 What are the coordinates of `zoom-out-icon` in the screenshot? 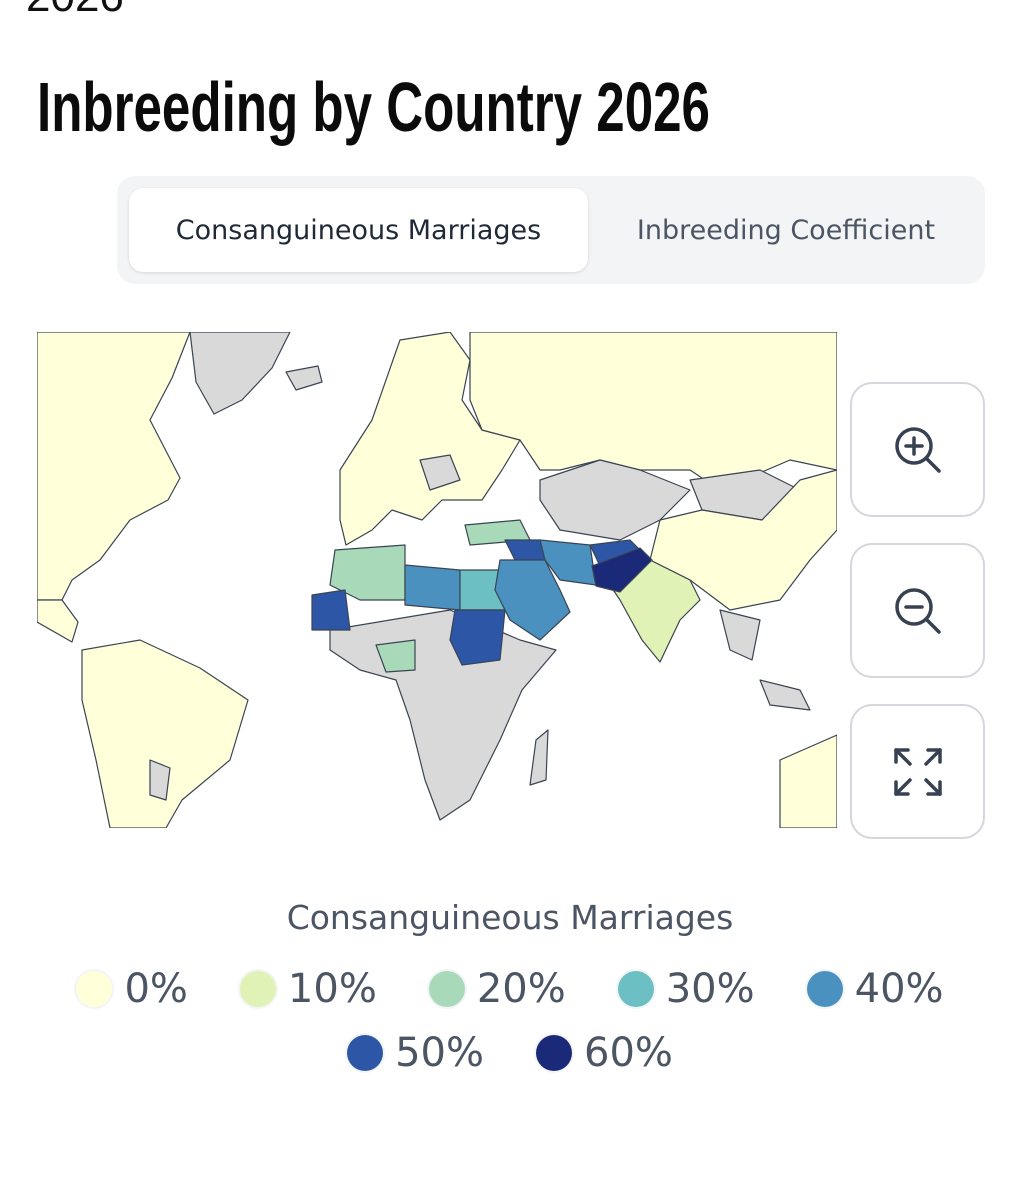 It's located at (917, 610).